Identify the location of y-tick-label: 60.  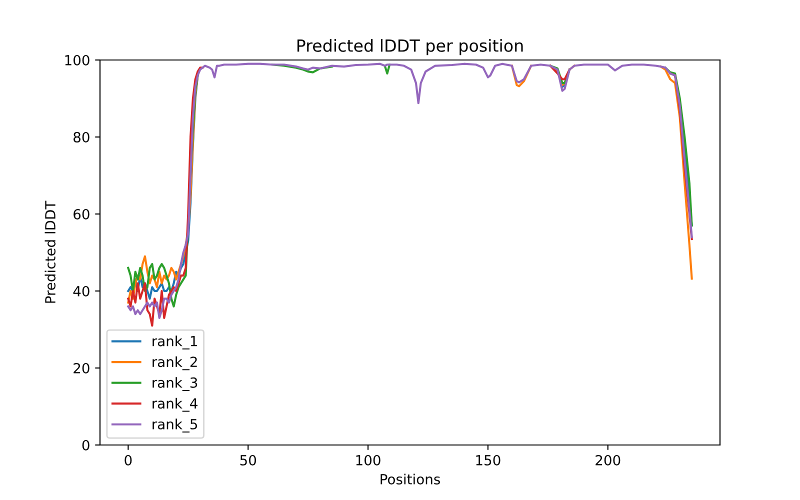
(82, 214).